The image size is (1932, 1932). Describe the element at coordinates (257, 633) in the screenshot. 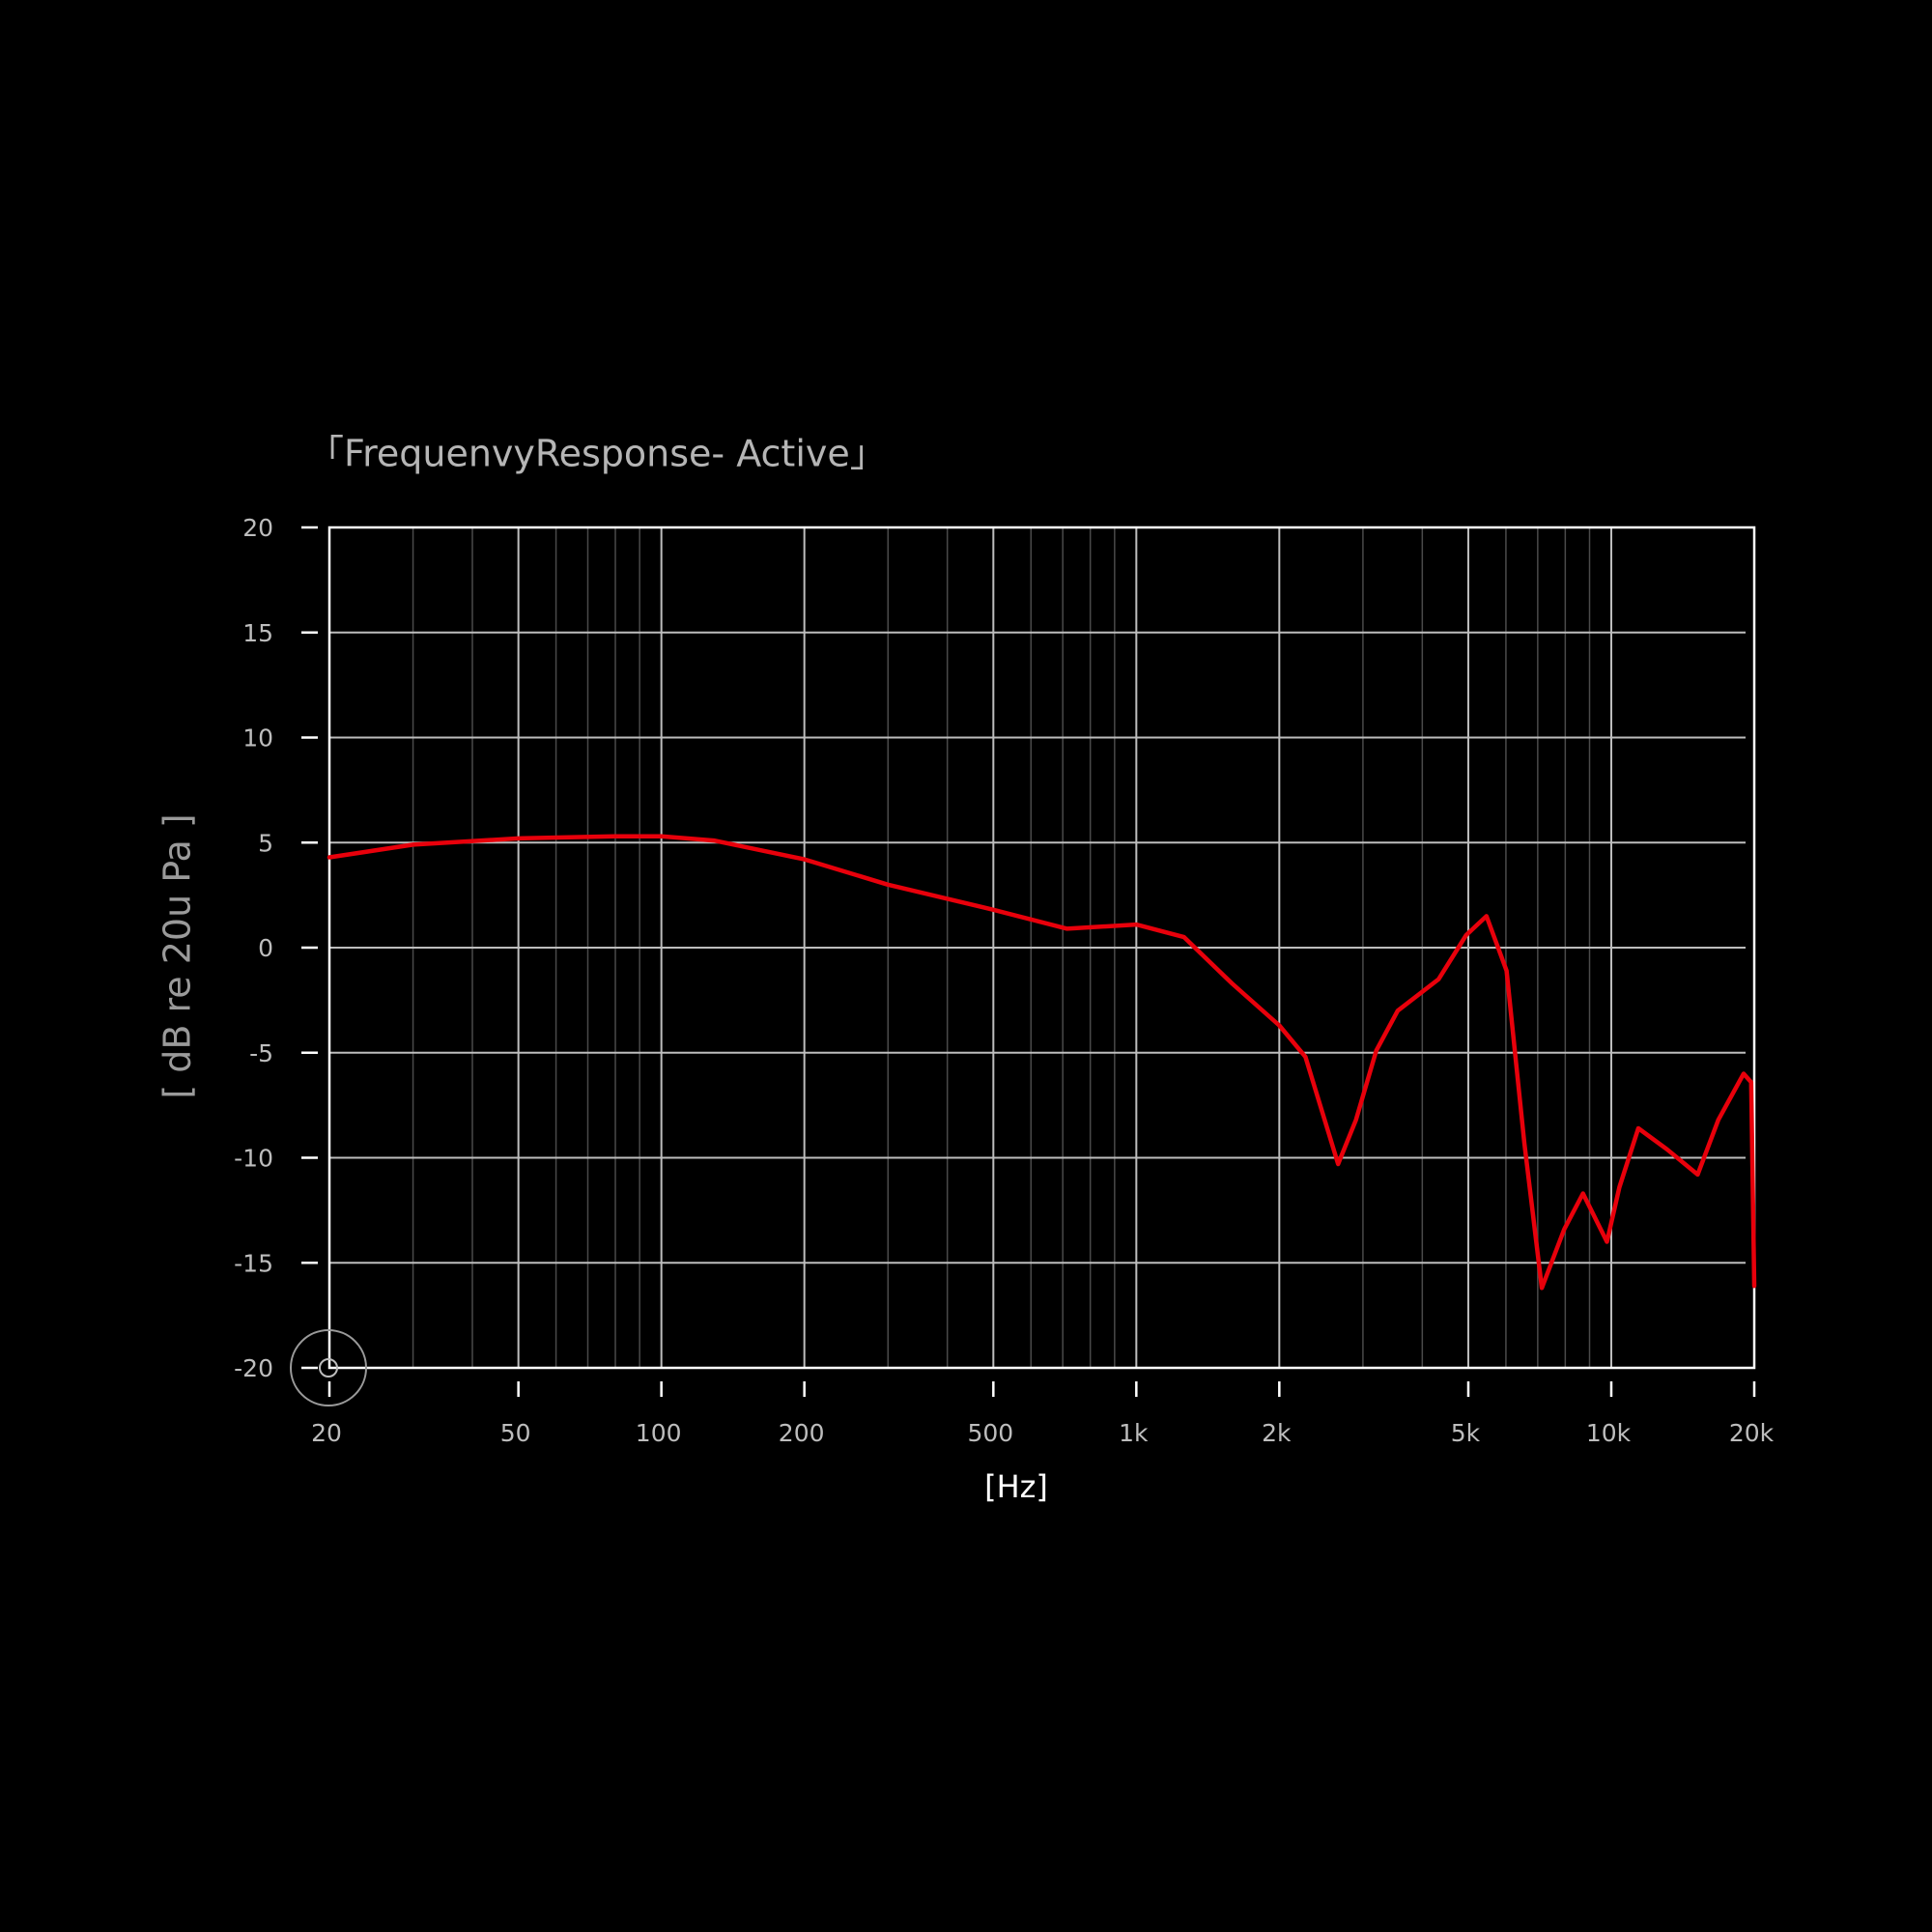

I see `y-tick-label: 15` at that location.